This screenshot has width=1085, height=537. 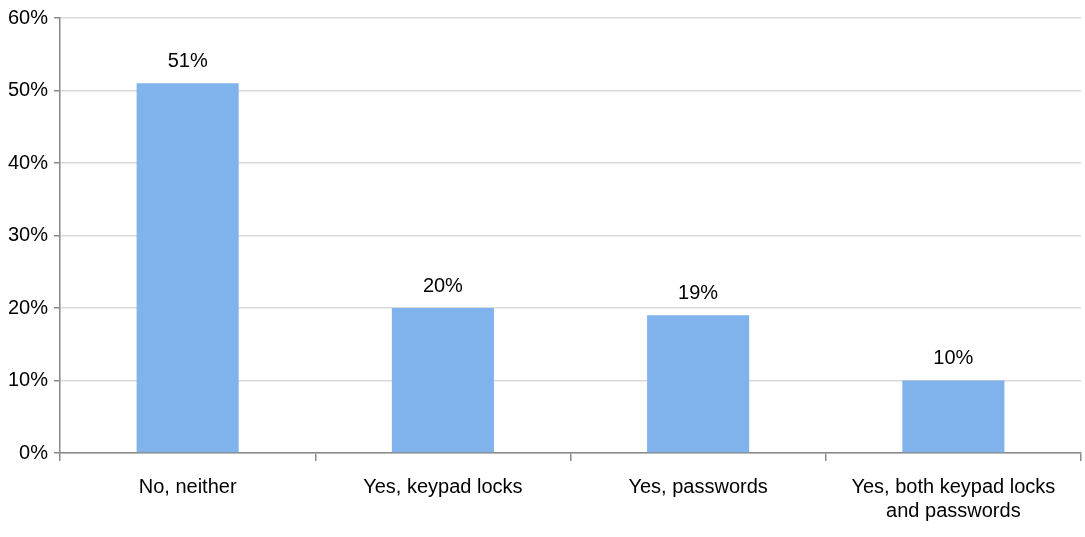 What do you see at coordinates (28, 234) in the screenshot?
I see `y-tick-label: 30%` at bounding box center [28, 234].